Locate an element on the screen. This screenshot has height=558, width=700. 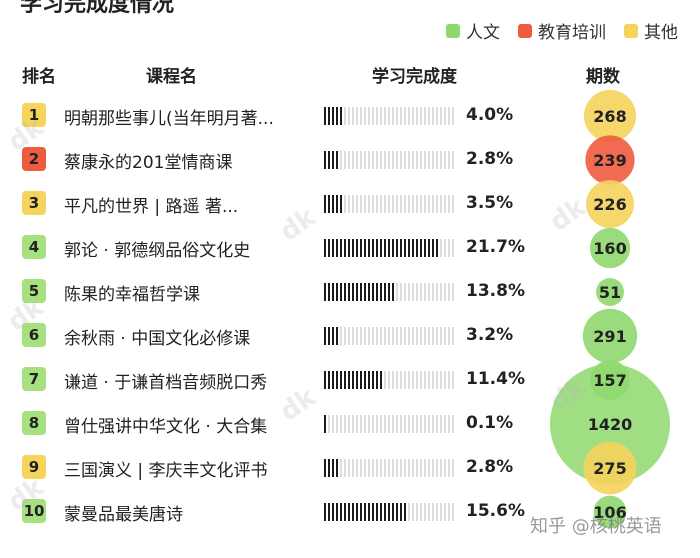
progress-label: 11.4% is located at coordinates (495, 379).